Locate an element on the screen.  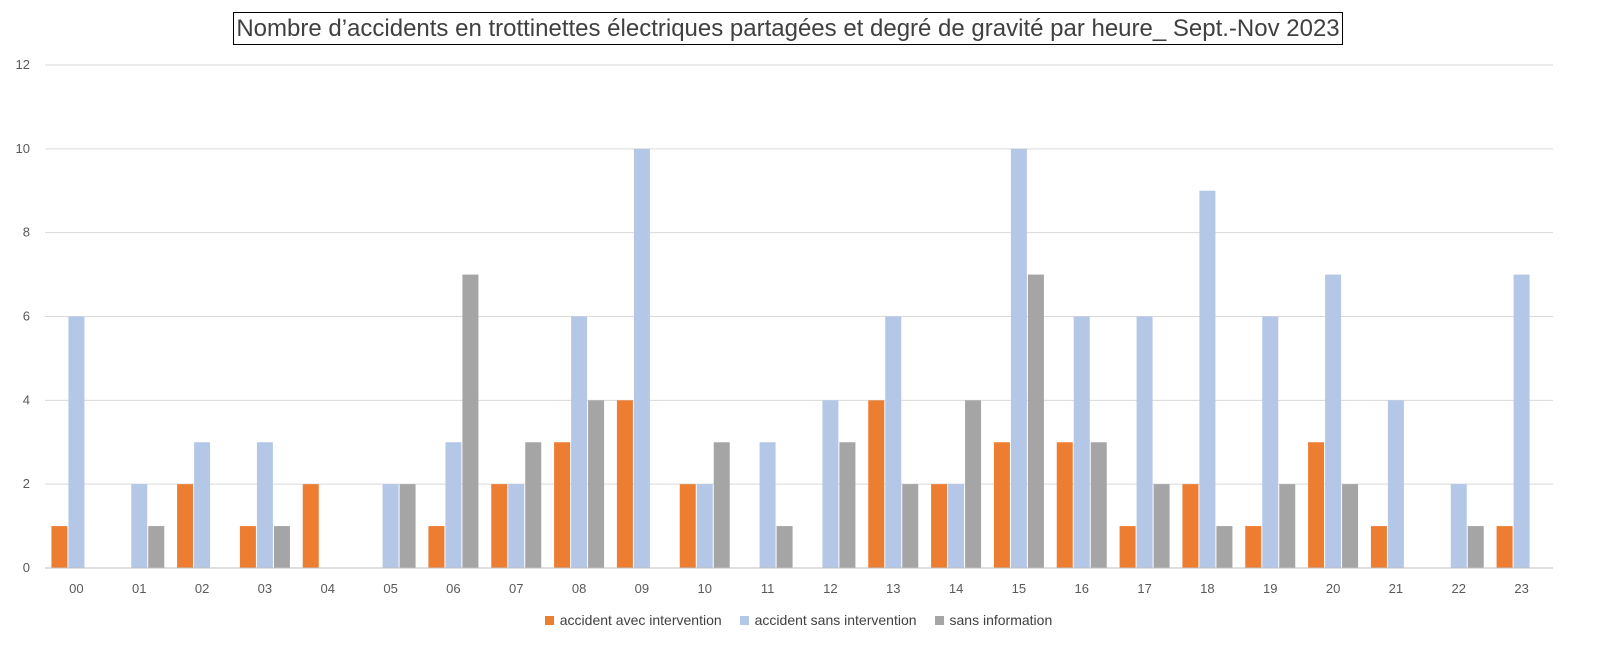
legend-item-avec: accident avec intervention is located at coordinates (633, 620).